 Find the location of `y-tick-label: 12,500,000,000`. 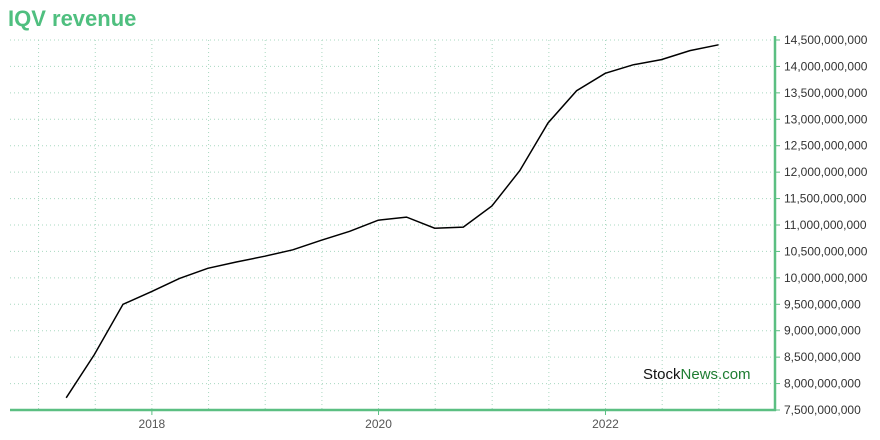

y-tick-label: 12,500,000,000 is located at coordinates (826, 146).